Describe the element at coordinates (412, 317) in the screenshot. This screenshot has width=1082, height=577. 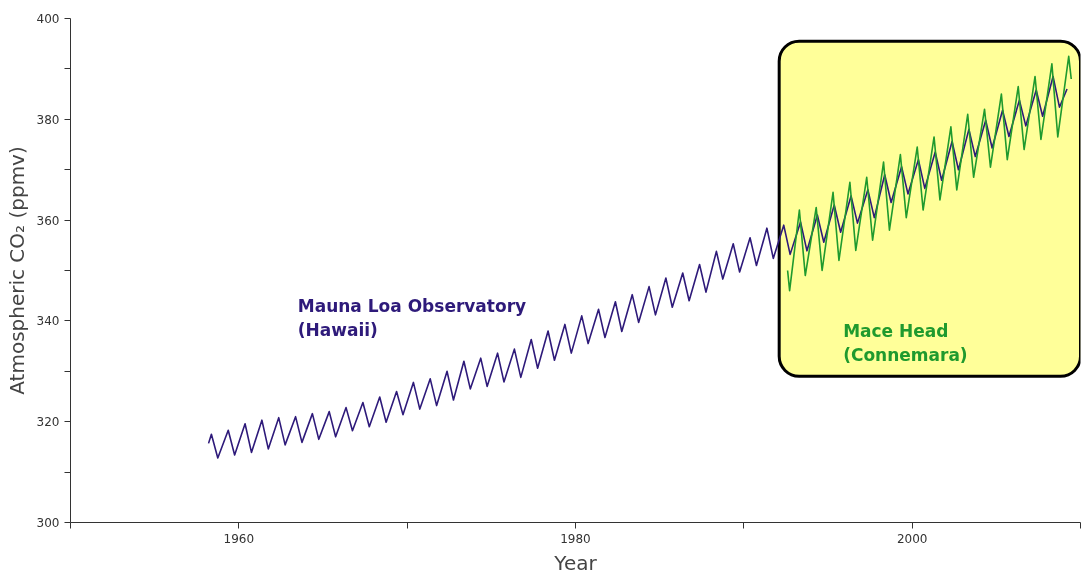
I see `series-label: Mauna Loa Observatory (Hawaii)` at that location.